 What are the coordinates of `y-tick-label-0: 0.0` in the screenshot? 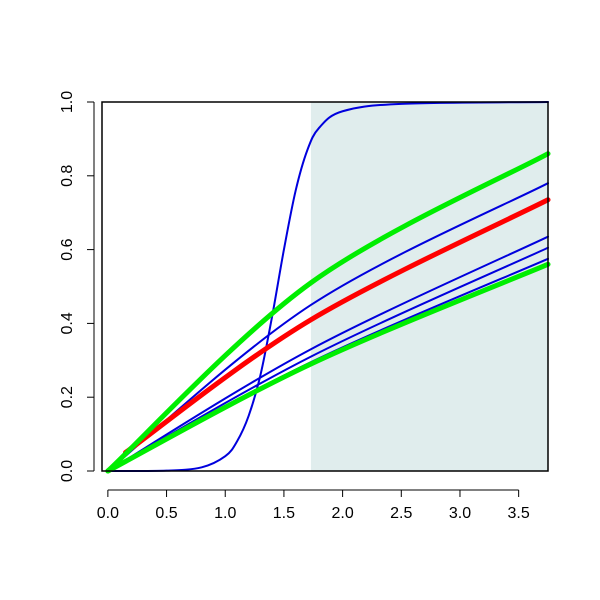 It's located at (67, 471).